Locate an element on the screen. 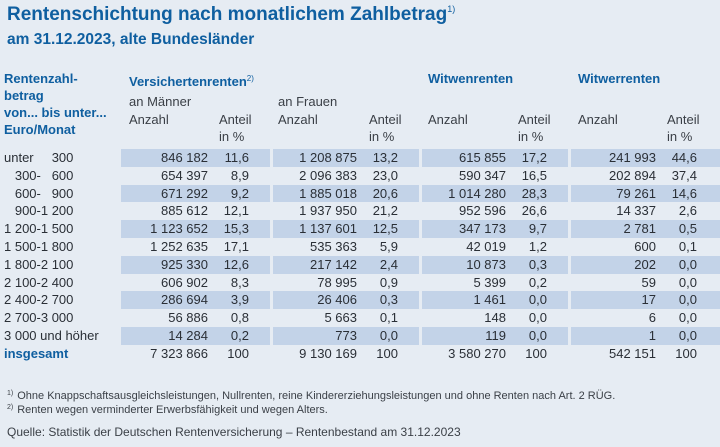  table-cell: 0,9 is located at coordinates (388, 282).